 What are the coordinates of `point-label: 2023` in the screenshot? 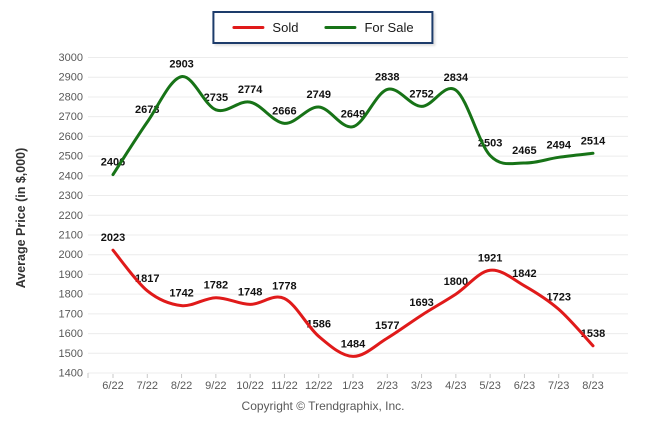 It's located at (113, 238).